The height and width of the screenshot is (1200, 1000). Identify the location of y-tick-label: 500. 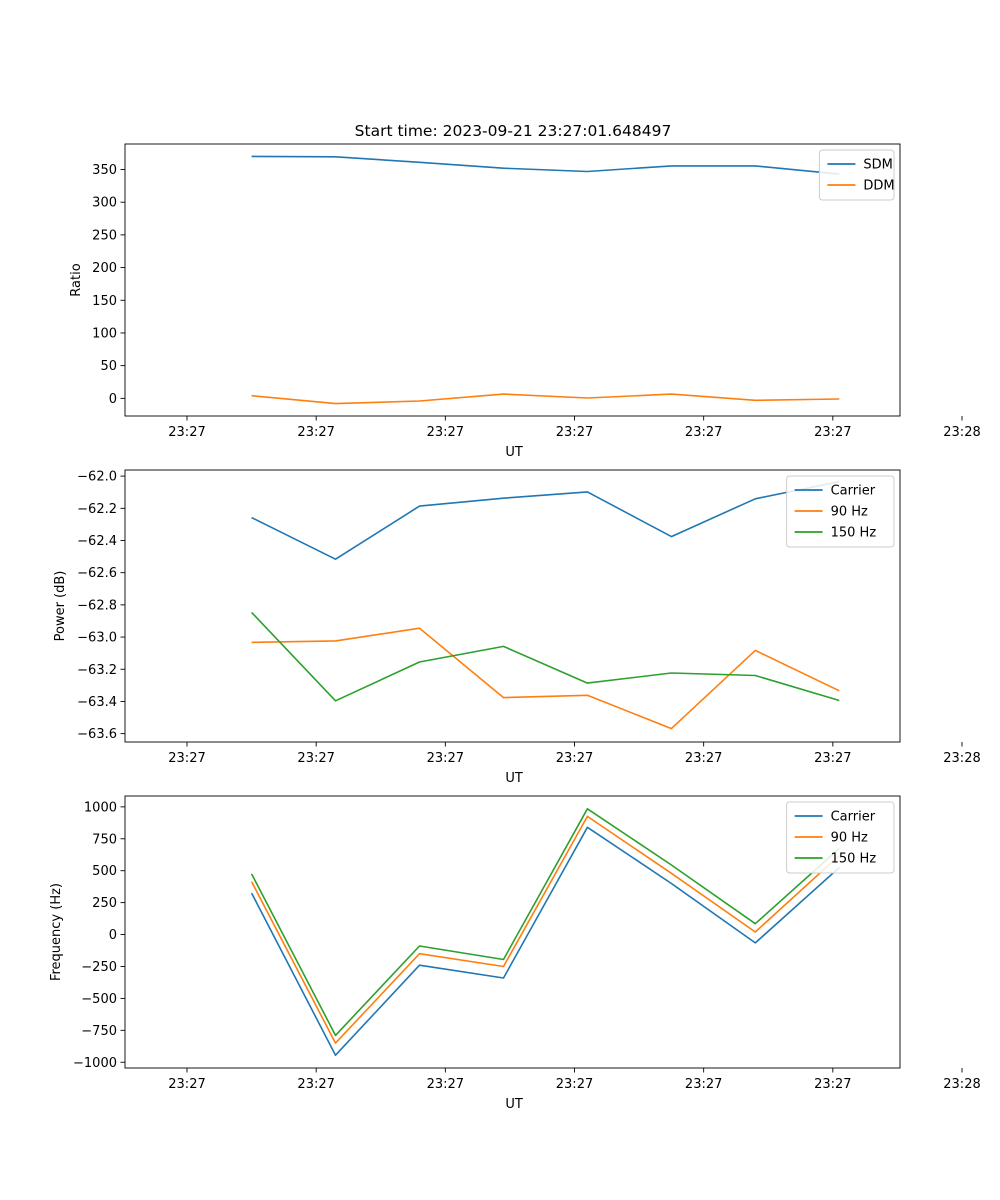
(104, 871).